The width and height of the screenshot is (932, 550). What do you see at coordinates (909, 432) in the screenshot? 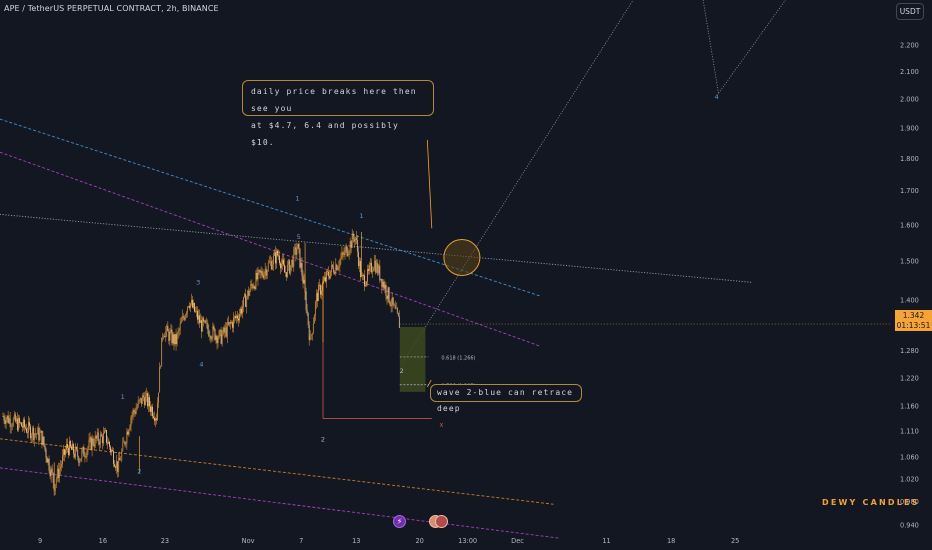
I see `y-tick-label: 1.110` at bounding box center [909, 432].